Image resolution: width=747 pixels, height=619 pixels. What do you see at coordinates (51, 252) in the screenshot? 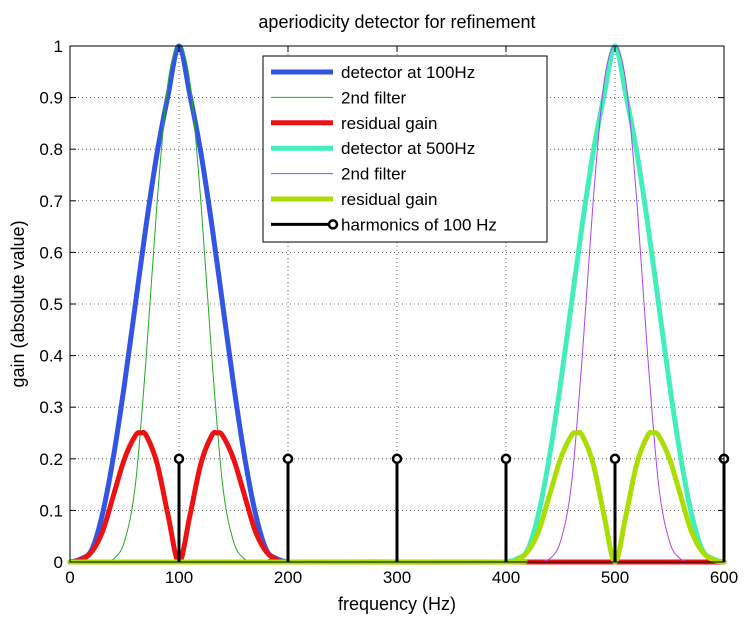
I see `y-tick-label: 0.6` at bounding box center [51, 252].